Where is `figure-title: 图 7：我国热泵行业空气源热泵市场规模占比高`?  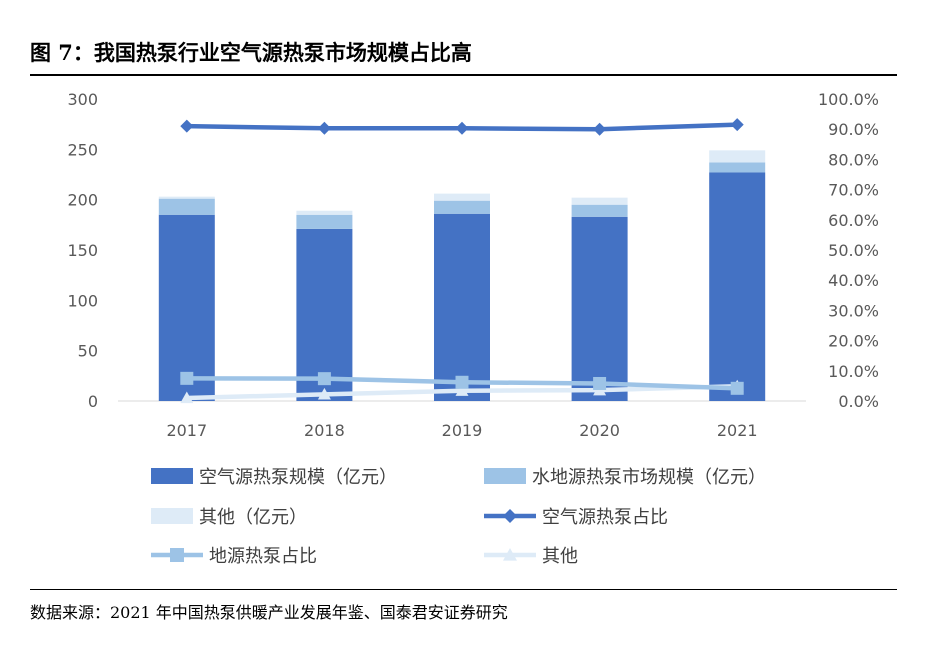
figure-title: 图 7：我国热泵行业空气源热泵市场规模占比高 is located at coordinates (251, 52).